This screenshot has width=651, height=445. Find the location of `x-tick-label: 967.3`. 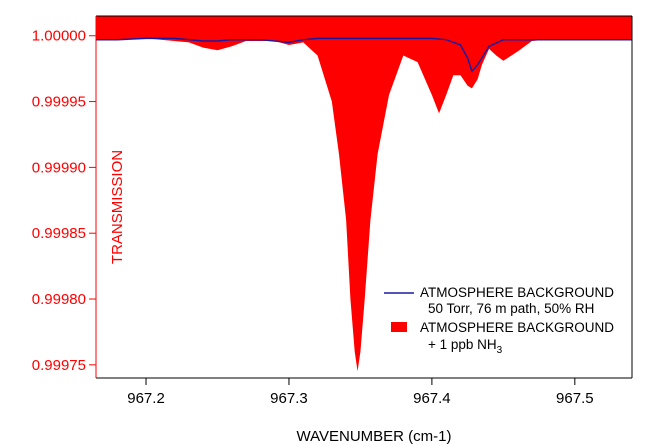

x-tick-label: 967.3 is located at coordinates (289, 398).